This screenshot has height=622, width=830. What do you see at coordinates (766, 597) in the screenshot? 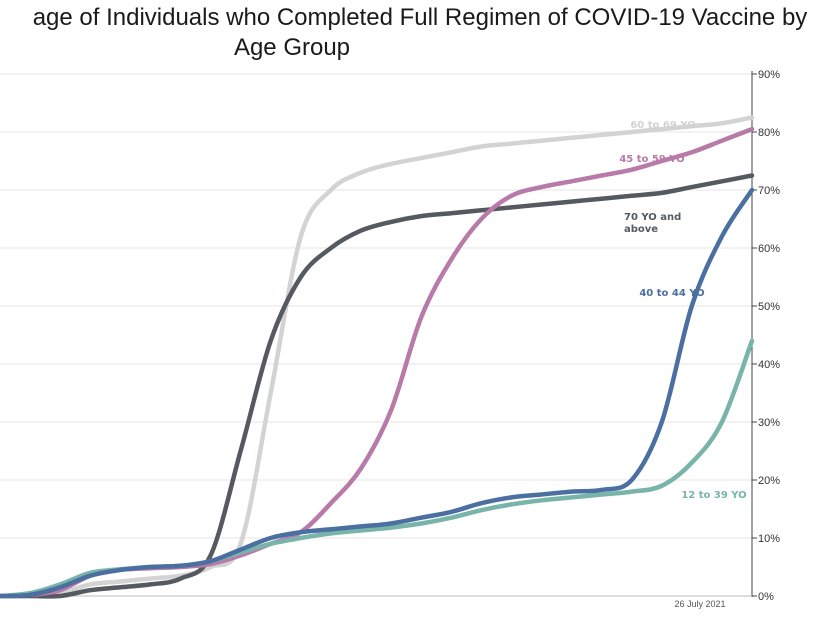
I see `y-tick-label: 0%` at bounding box center [766, 597].